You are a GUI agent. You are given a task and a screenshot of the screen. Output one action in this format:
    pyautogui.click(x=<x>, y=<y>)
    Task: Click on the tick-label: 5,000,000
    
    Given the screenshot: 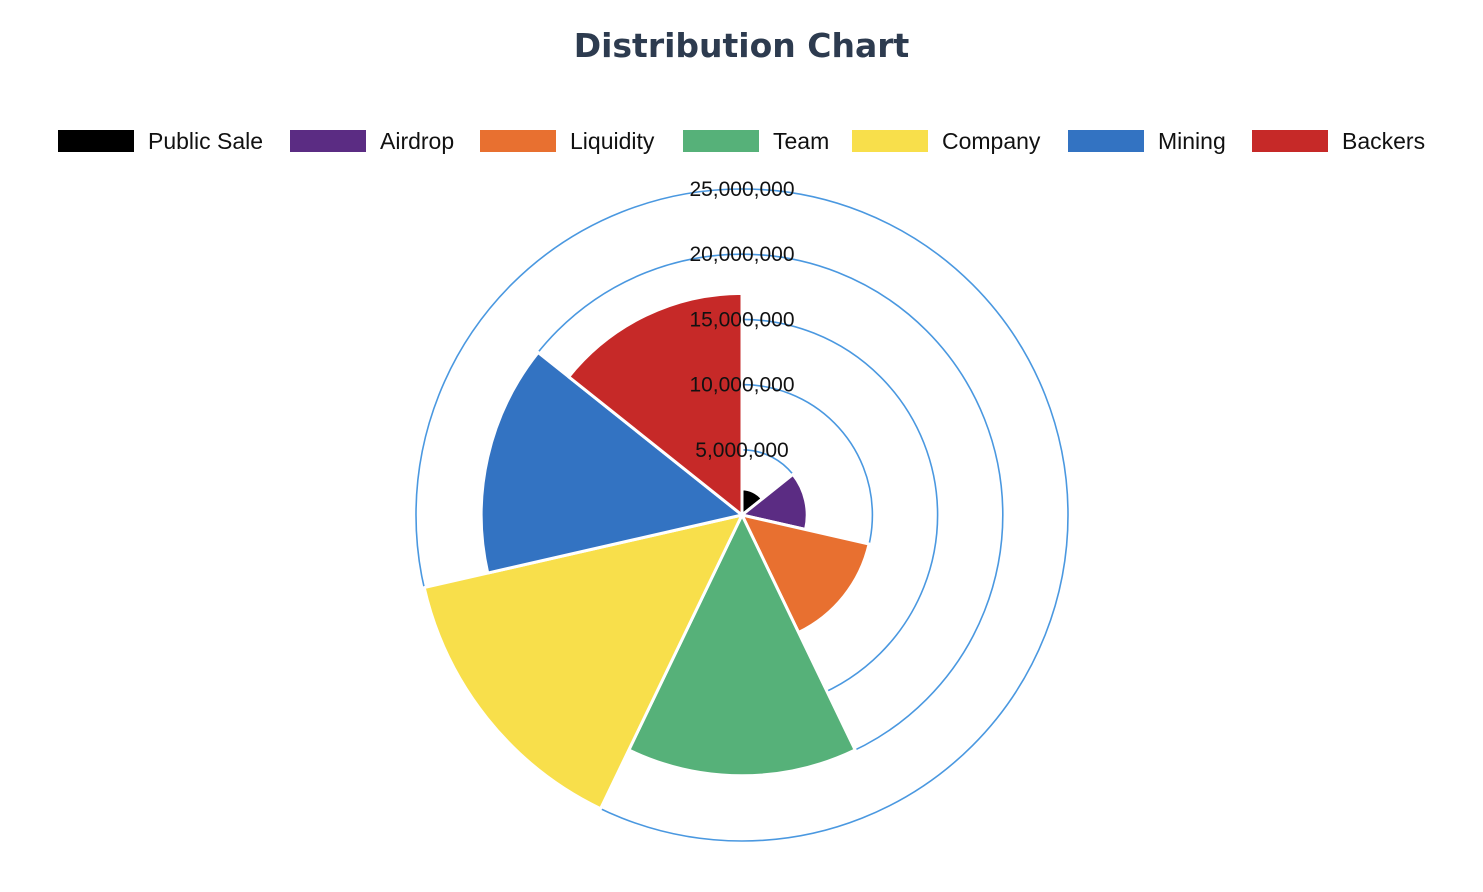 What is the action you would take?
    pyautogui.click(x=741, y=450)
    